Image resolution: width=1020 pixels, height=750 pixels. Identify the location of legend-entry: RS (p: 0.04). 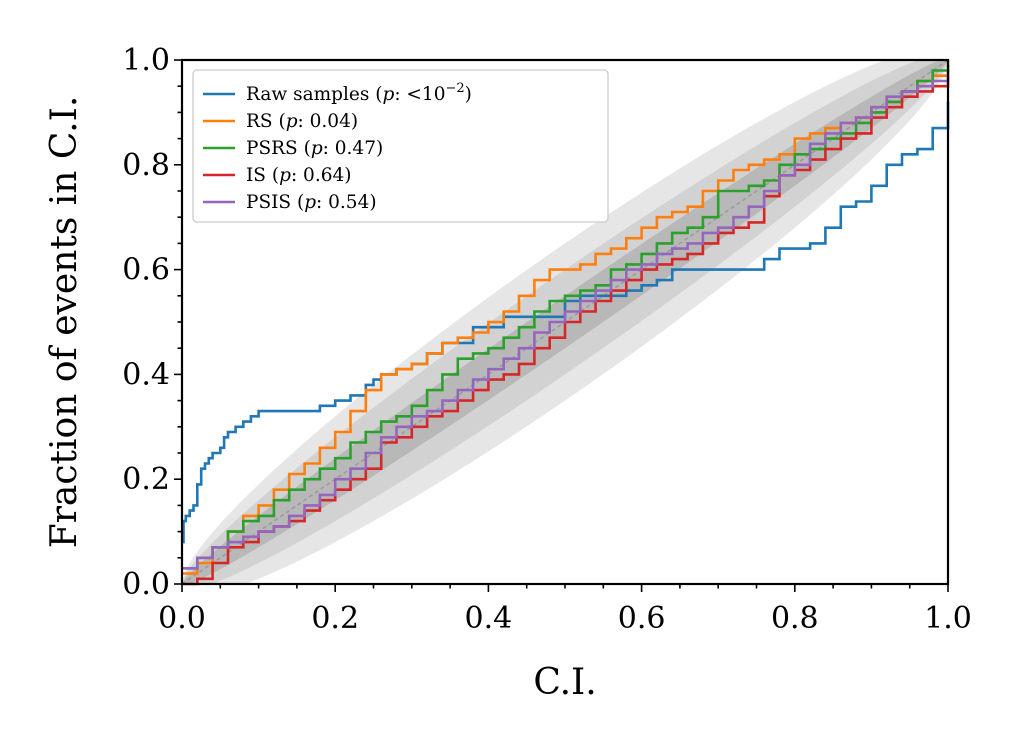
(302, 121).